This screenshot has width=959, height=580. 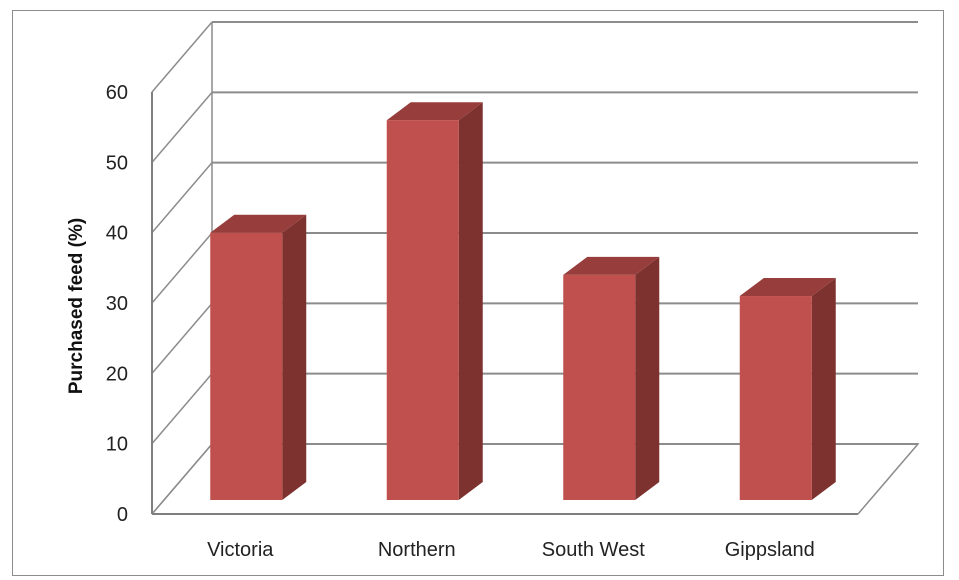 I want to click on bar-victoria, so click(x=258, y=357).